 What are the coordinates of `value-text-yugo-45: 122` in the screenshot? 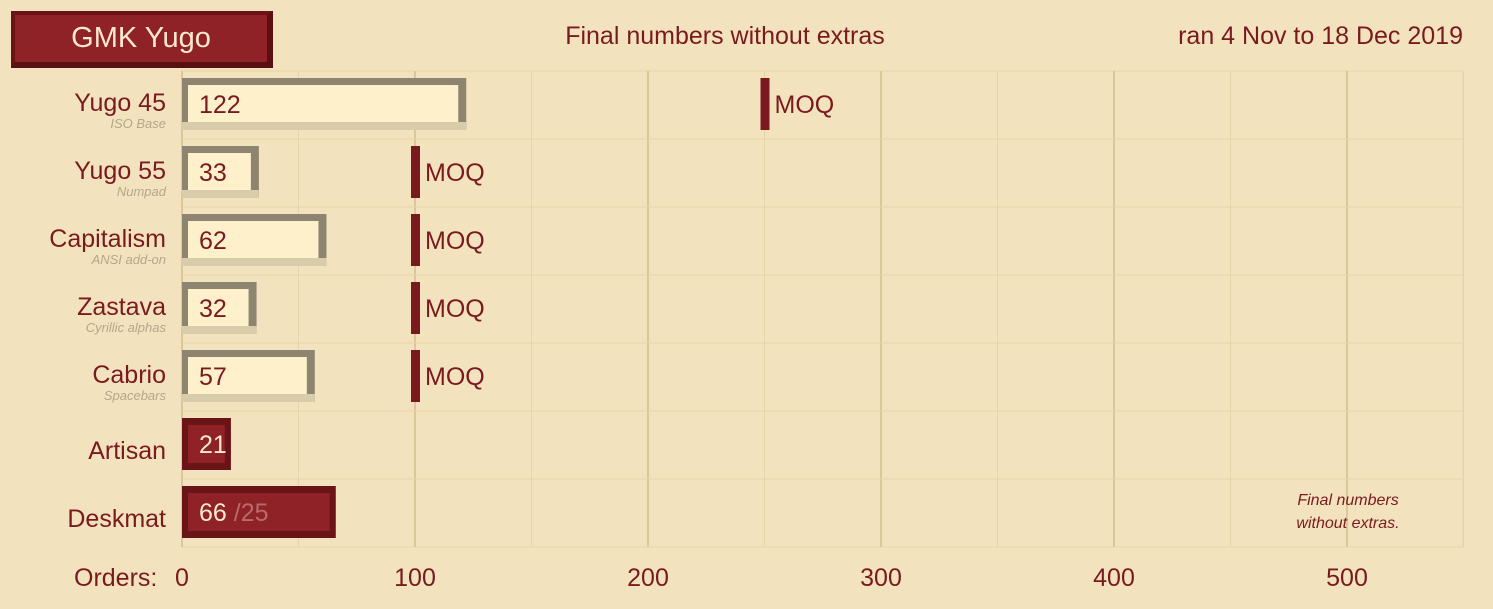 It's located at (220, 105).